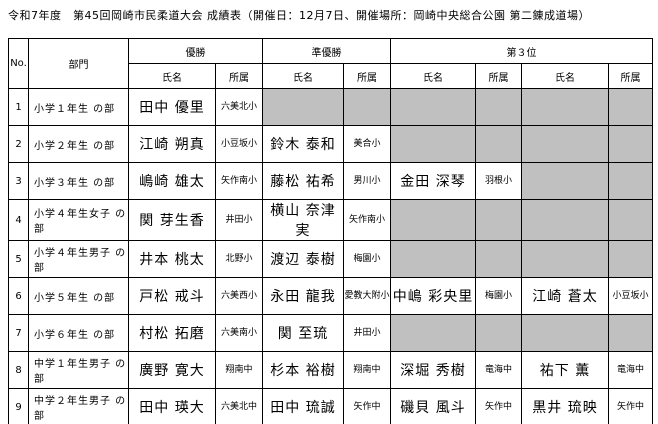 The image size is (658, 424). Describe the element at coordinates (18, 406) in the screenshot. I see `row-number-cell: 9` at that location.